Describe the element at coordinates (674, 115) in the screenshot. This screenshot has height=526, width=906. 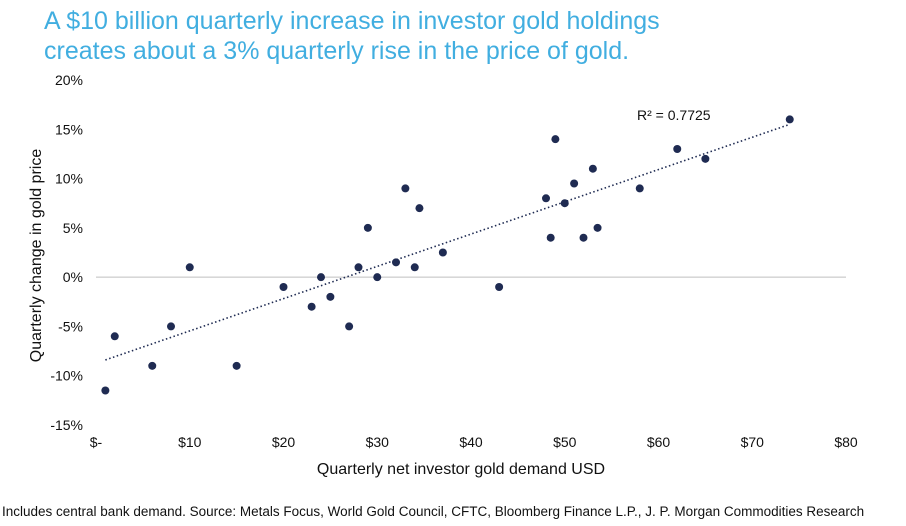
I see `r-squared-label: R² = 0.7725` at that location.